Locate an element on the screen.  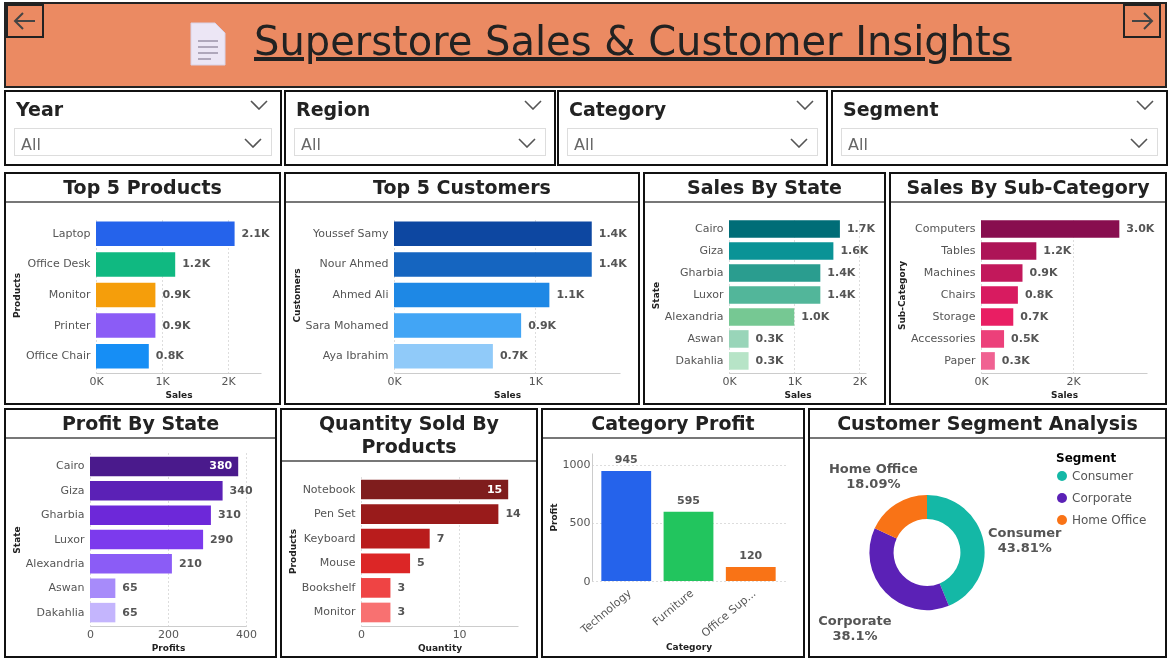
x-tick-label: 200 is located at coordinates (168, 634).